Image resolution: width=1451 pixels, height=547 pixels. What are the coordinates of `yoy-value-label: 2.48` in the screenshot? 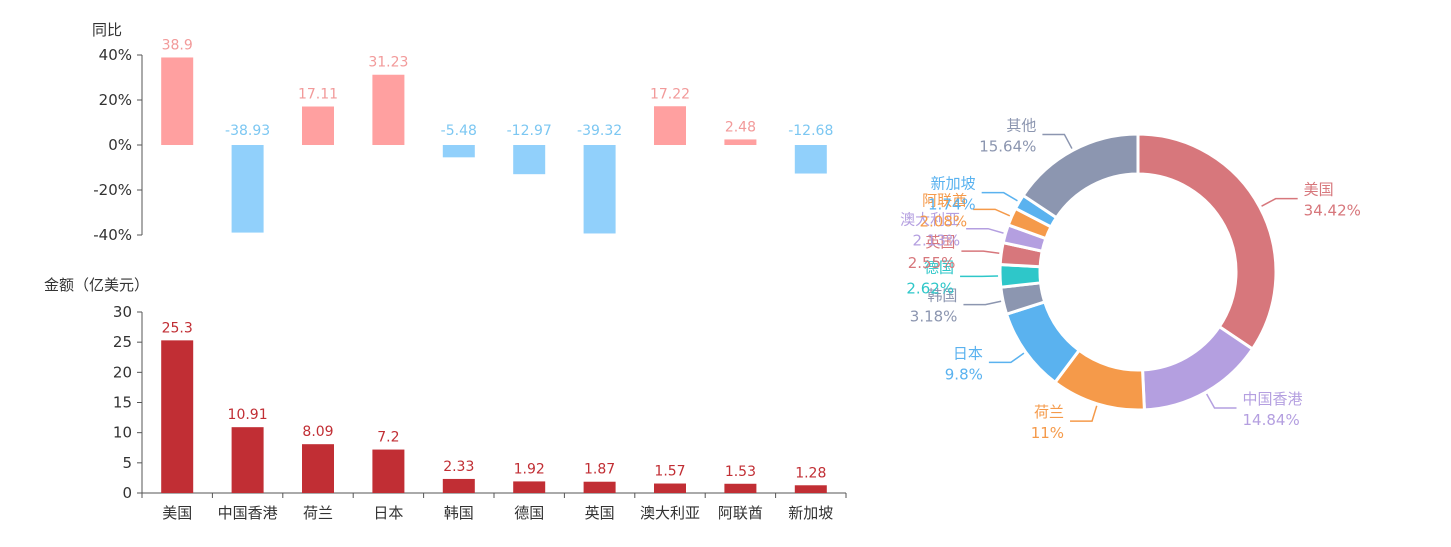 It's located at (740, 127).